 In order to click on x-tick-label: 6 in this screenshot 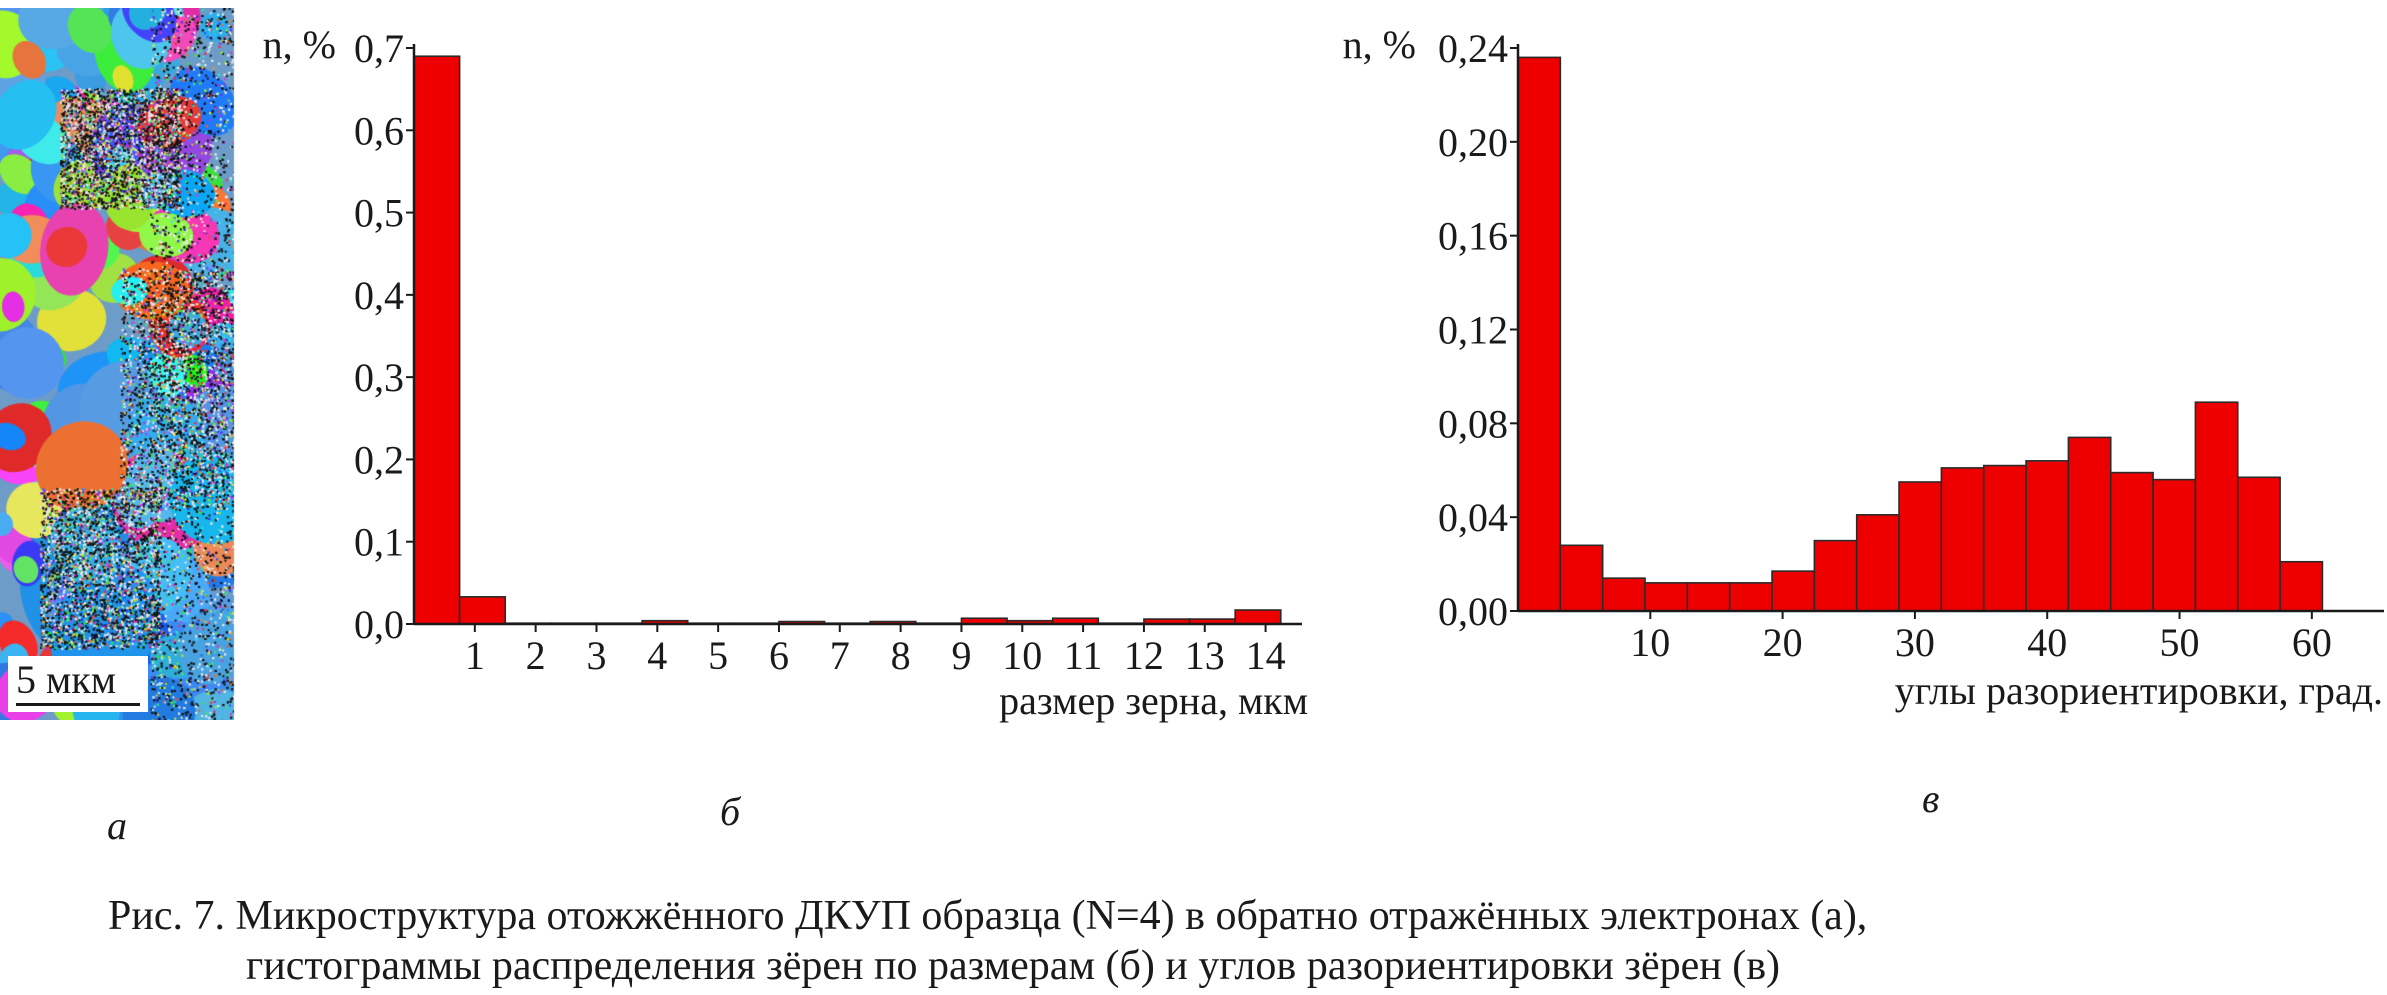, I will do `click(779, 655)`.